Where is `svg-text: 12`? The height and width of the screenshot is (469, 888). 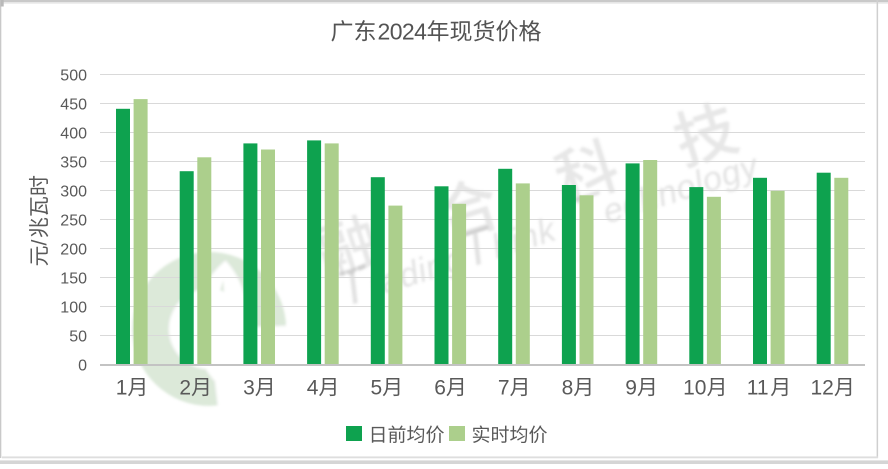
svg-text: 12 is located at coordinates (822, 388).